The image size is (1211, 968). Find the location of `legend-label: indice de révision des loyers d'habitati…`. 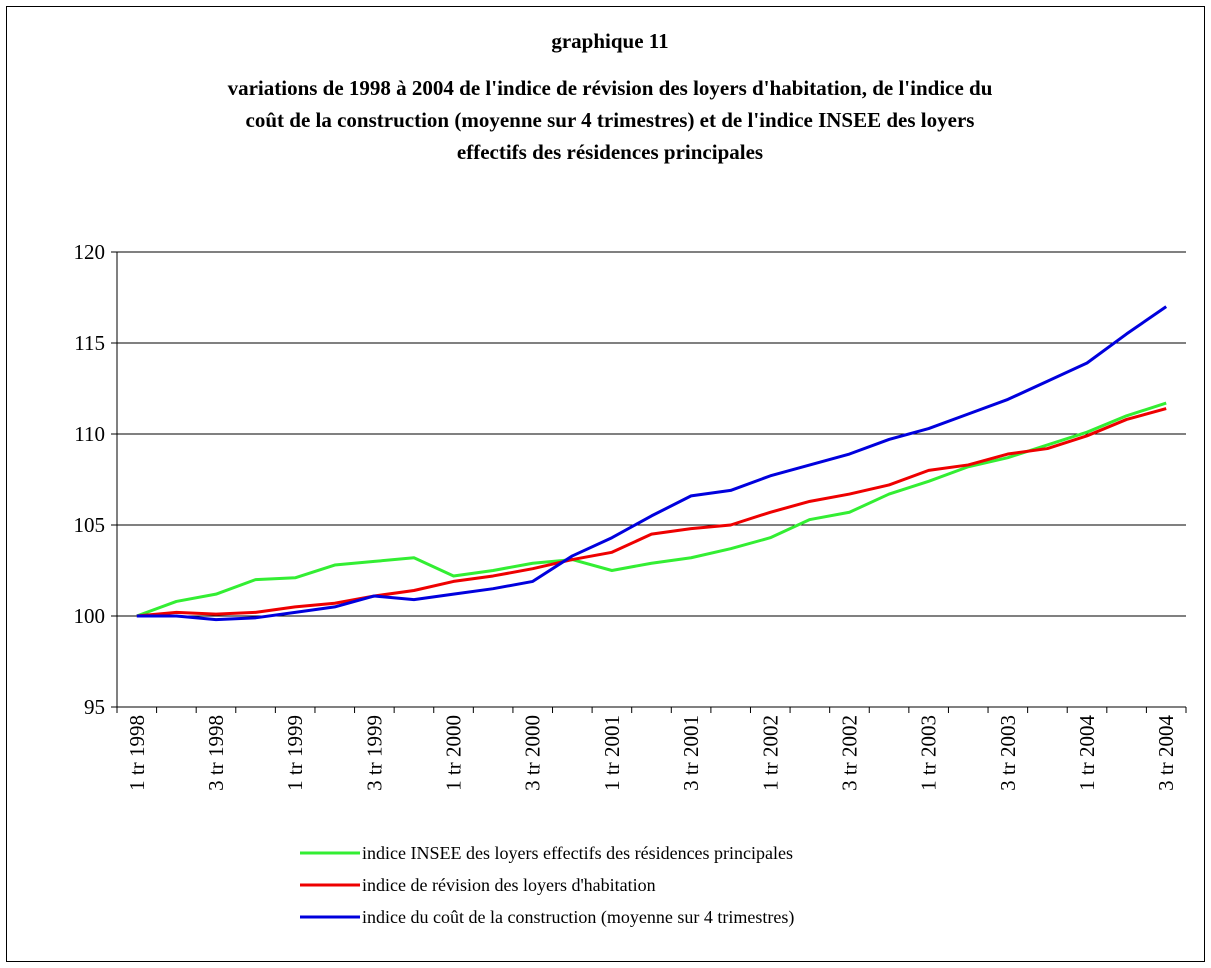

legend-label: indice de révision des loyers d'habitati… is located at coordinates (509, 885).